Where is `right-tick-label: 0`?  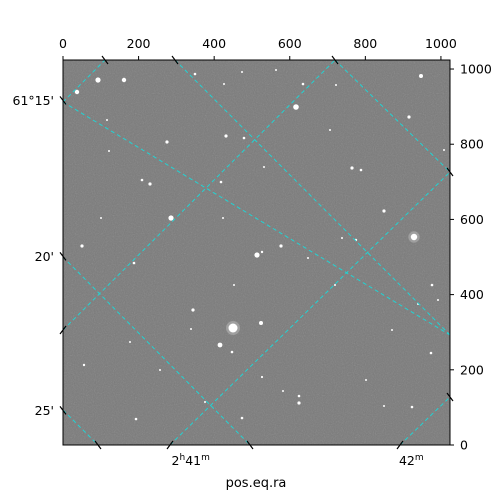 right-tick-label: 0 is located at coordinates (464, 445).